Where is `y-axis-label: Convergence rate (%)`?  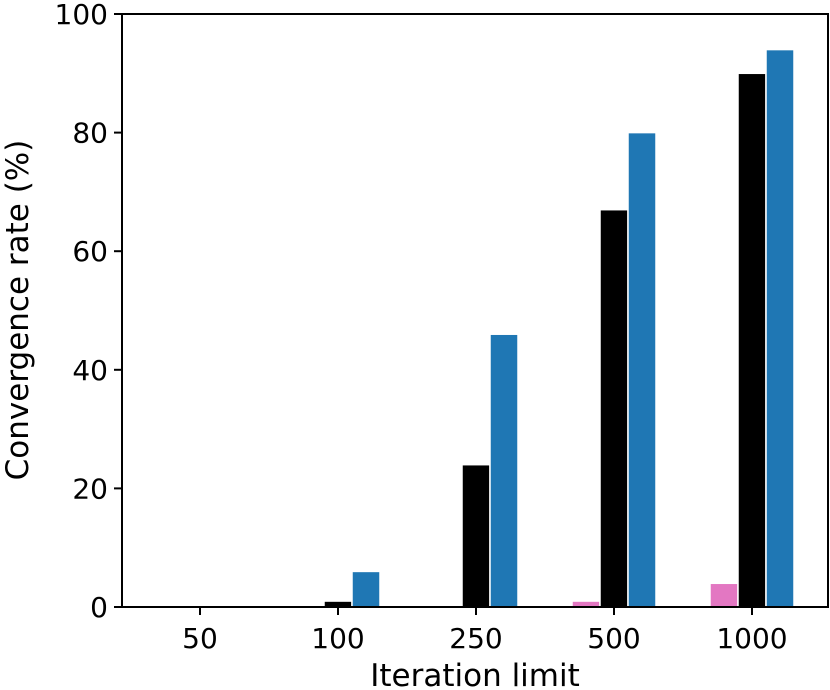 y-axis-label: Convergence rate (%) is located at coordinates (18, 310).